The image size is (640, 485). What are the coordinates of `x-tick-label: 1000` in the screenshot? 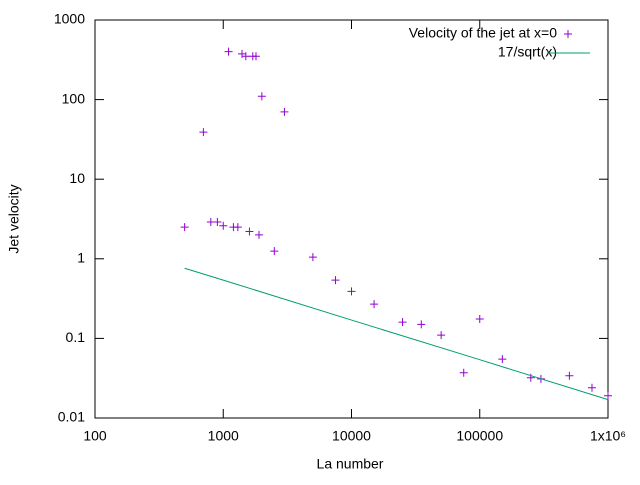 It's located at (223, 436).